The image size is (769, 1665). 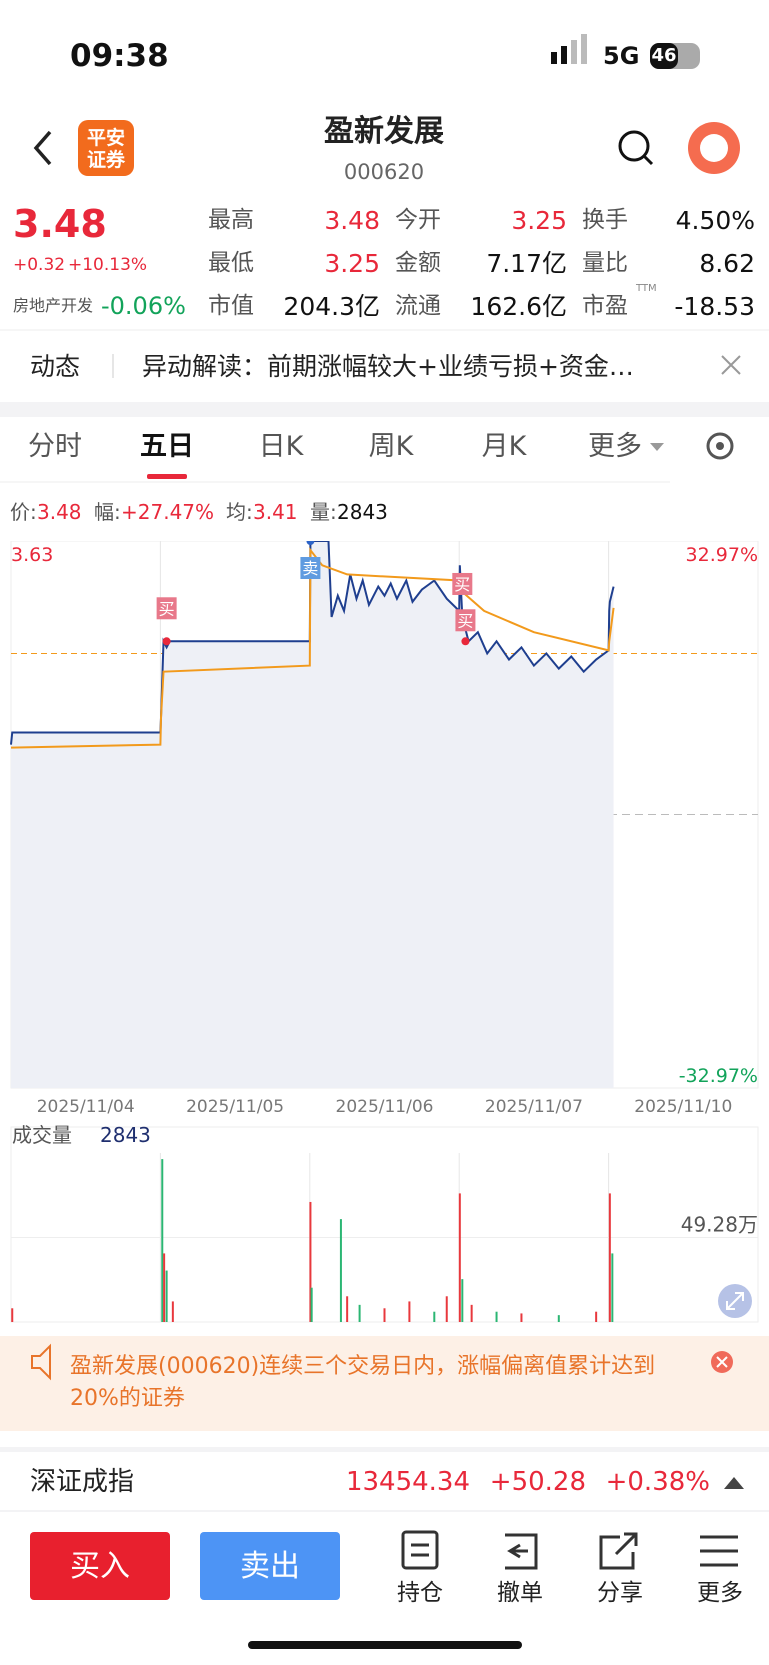 I want to click on pe-note: TTM, so click(x=646, y=288).